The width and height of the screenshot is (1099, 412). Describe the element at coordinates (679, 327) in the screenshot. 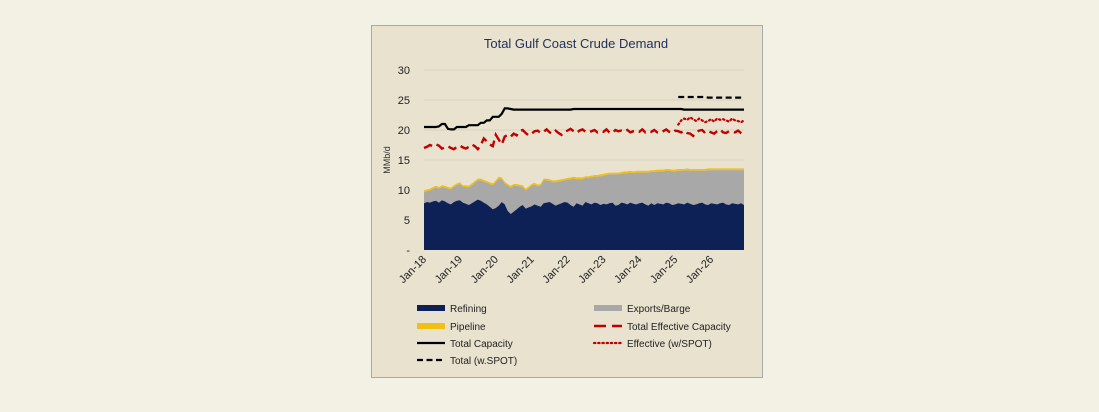

I see `legend-label: Total Effective Capacity` at that location.